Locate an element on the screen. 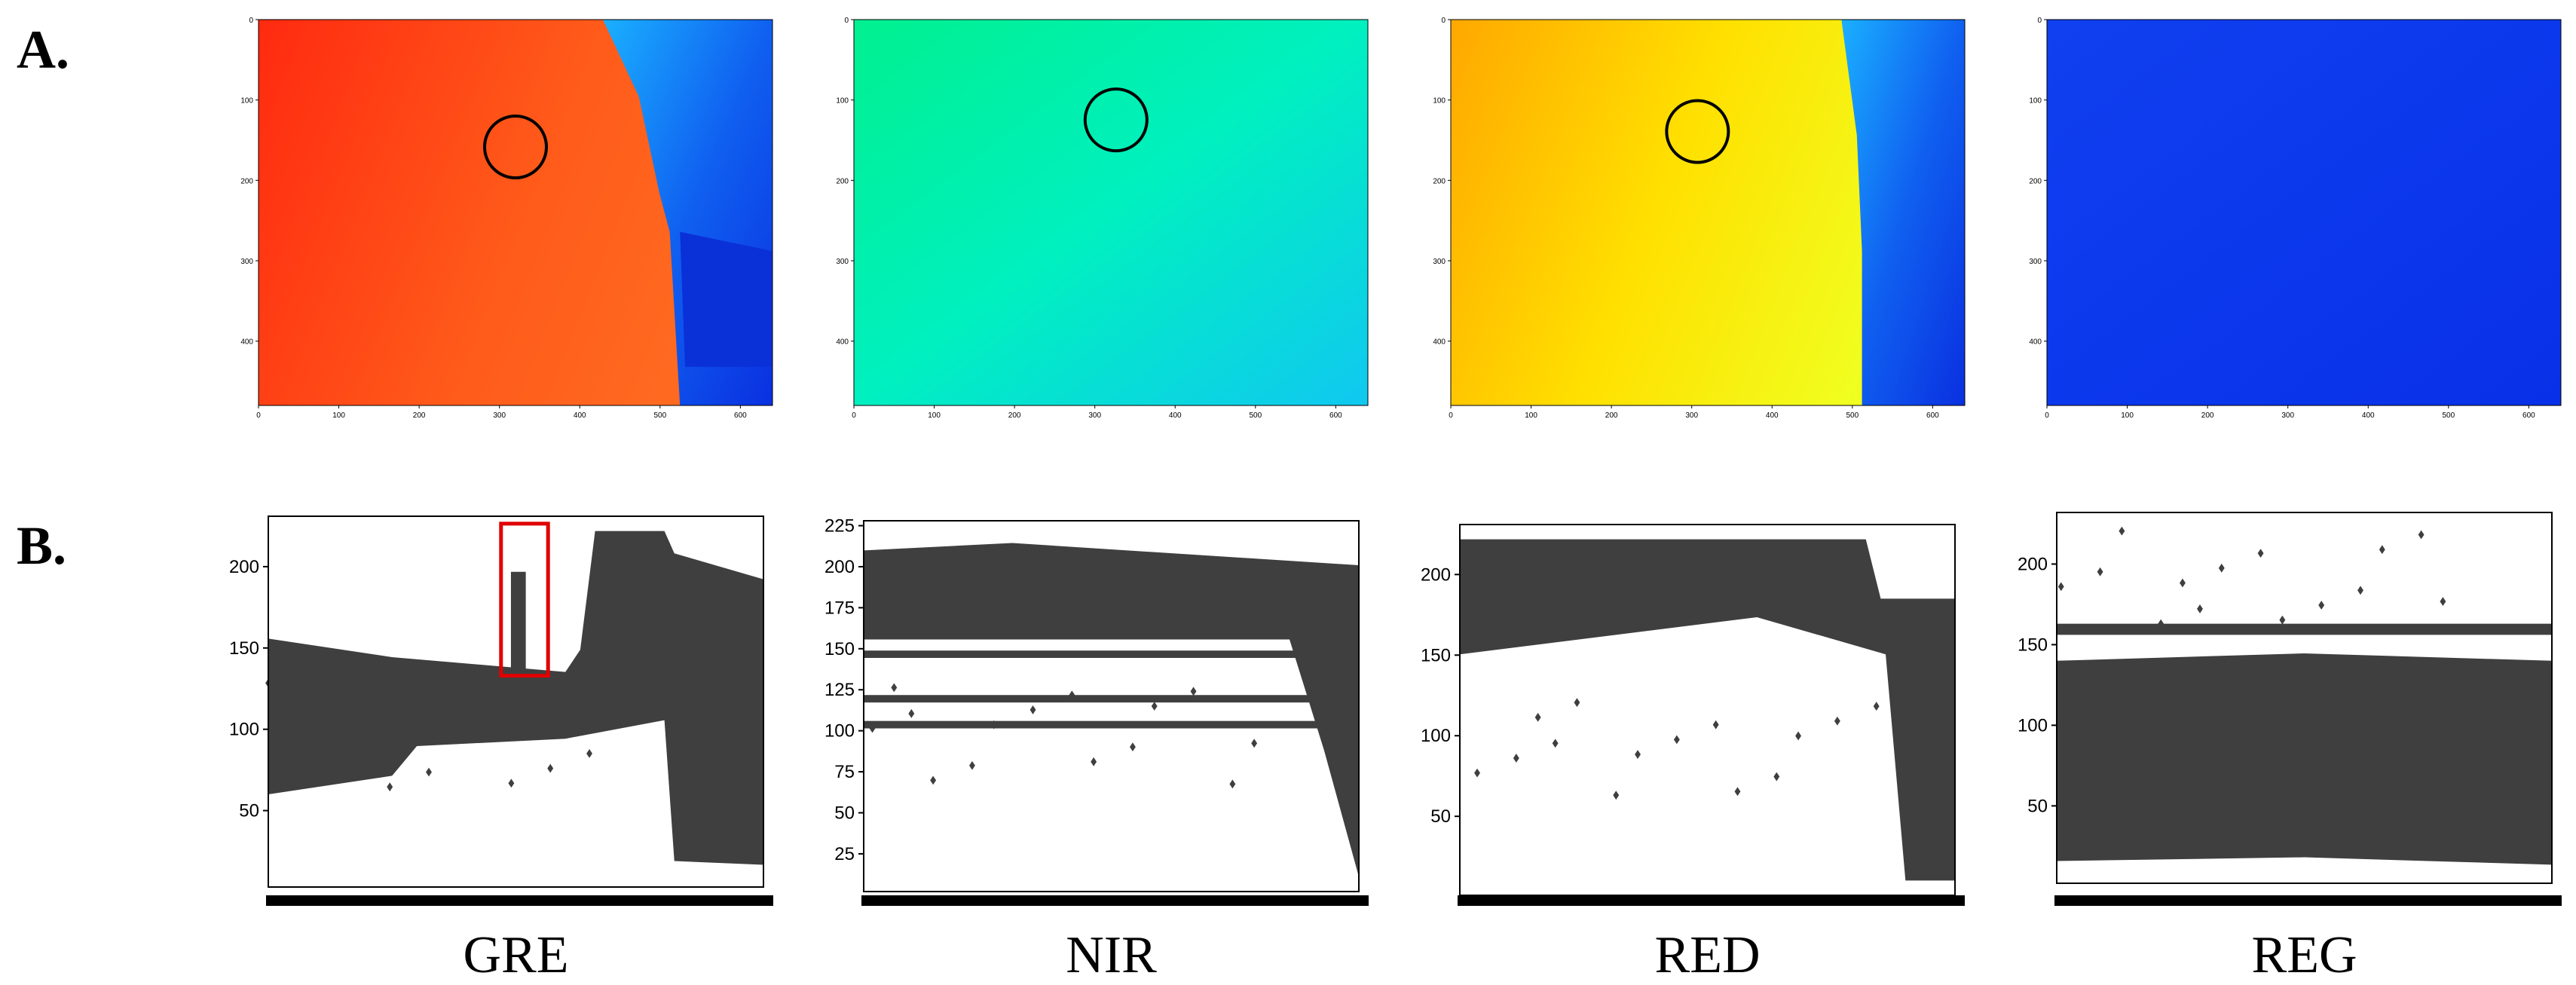 The width and height of the screenshot is (2576, 985). panel-label: B. is located at coordinates (41, 545).